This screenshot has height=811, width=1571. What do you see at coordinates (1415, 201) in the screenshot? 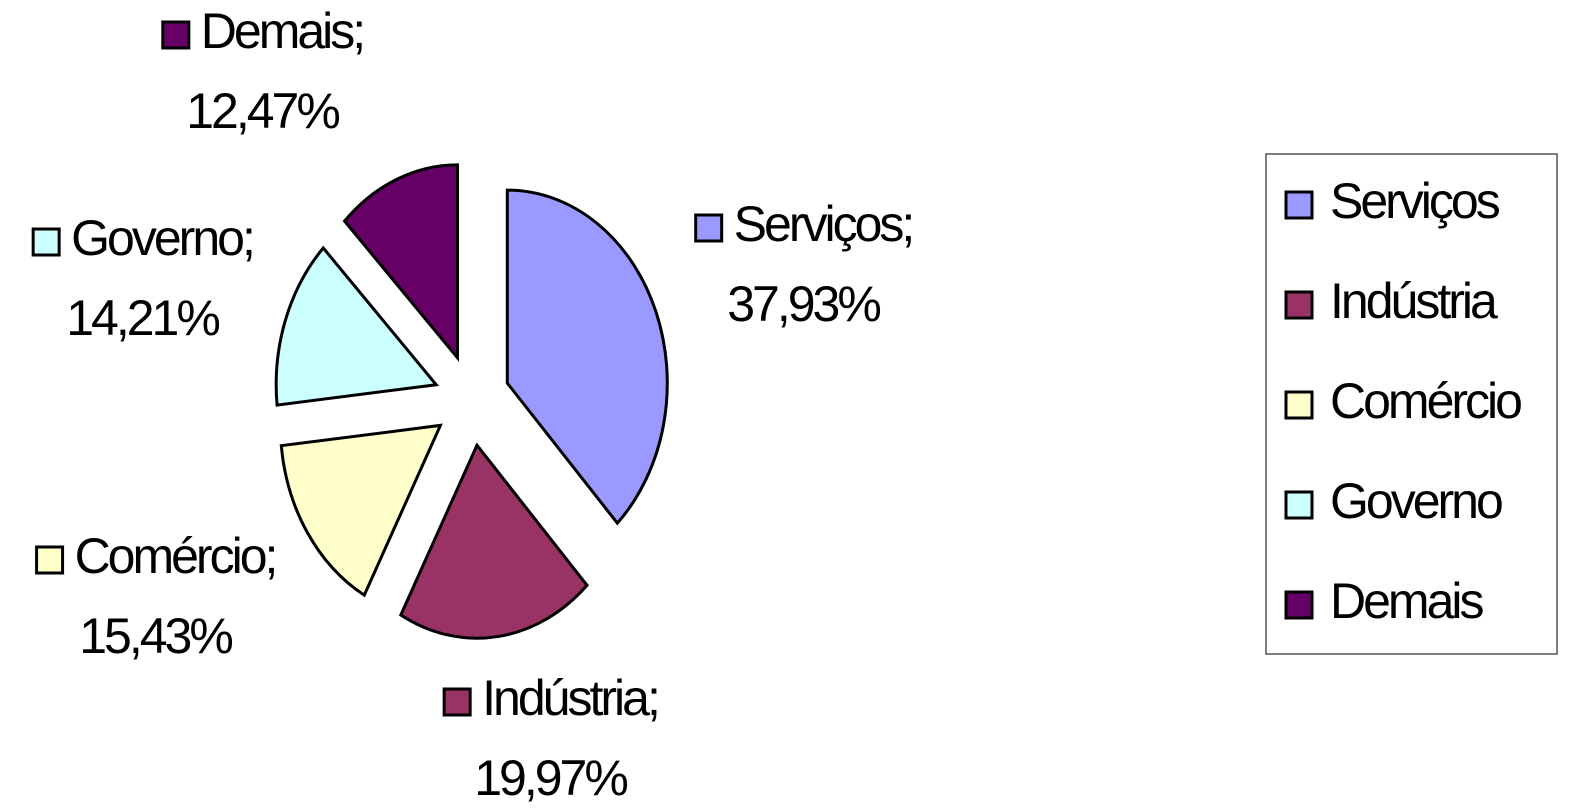
I see `legend-label: Serviços` at bounding box center [1415, 201].